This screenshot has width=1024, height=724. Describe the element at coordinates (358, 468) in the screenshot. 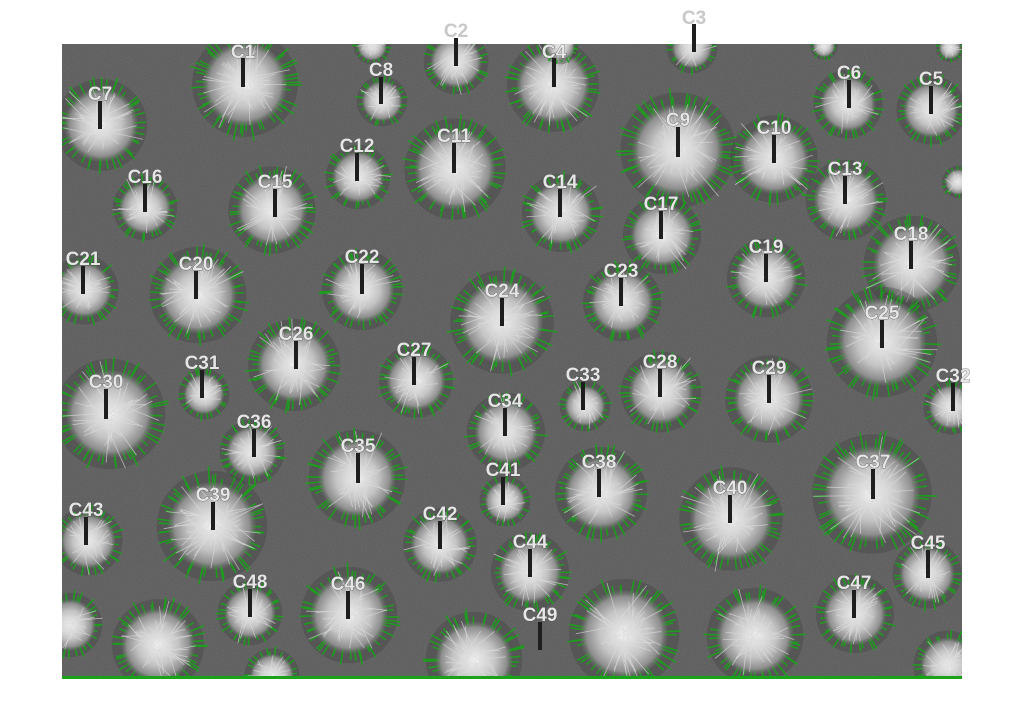

I see `marker-line-c35` at that location.